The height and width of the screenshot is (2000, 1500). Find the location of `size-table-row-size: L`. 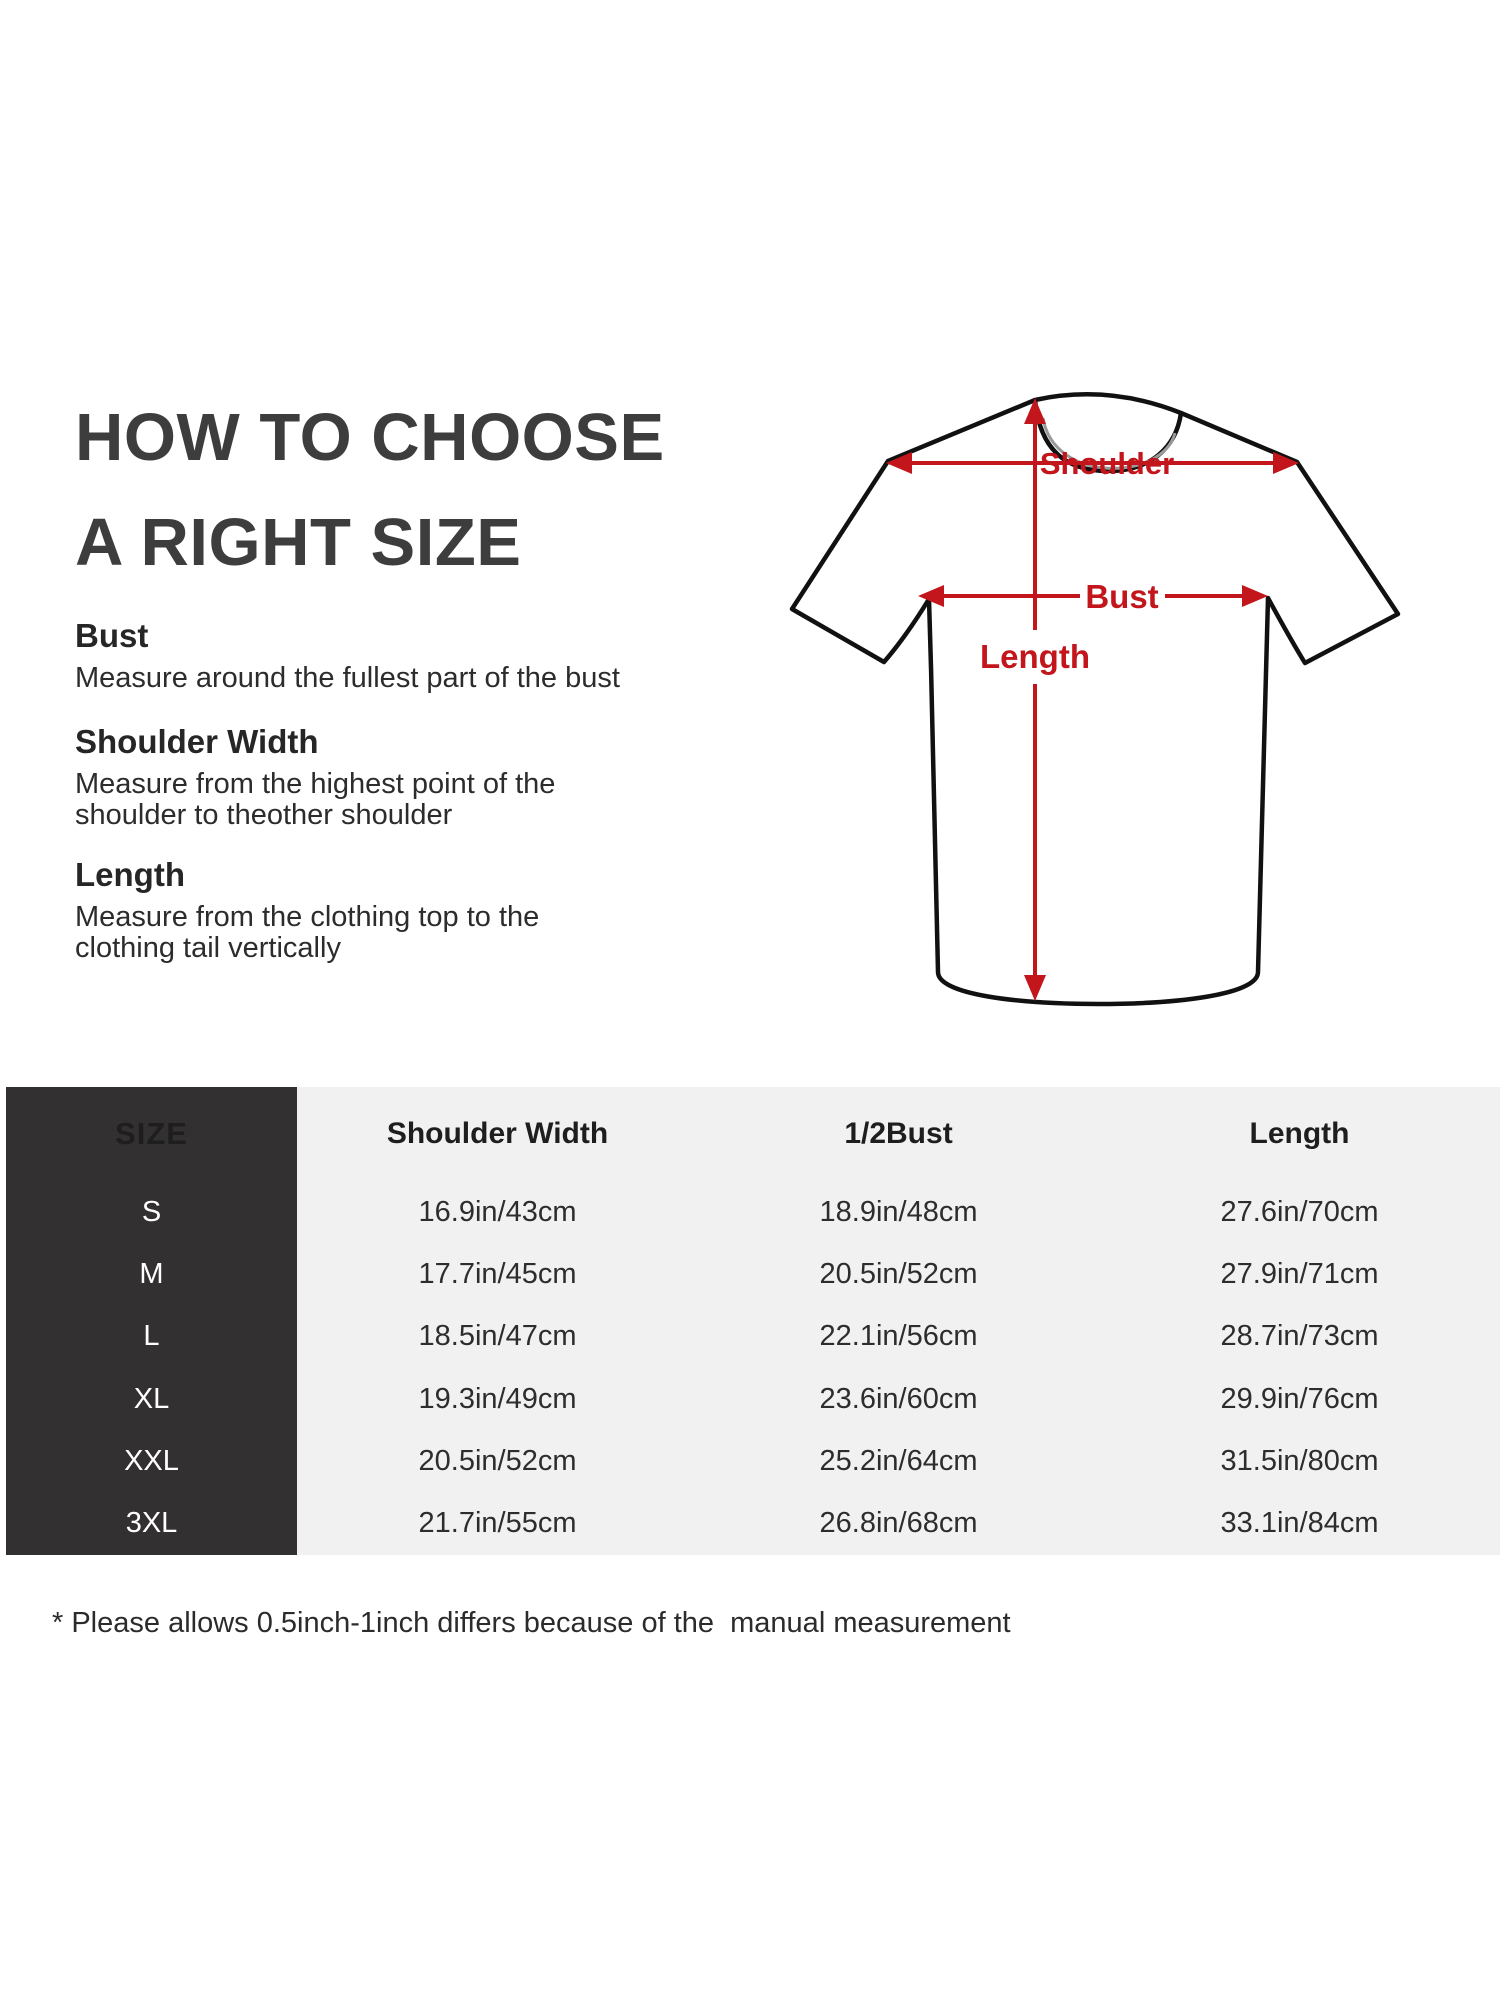

size-table-row-size: L is located at coordinates (151, 1336).